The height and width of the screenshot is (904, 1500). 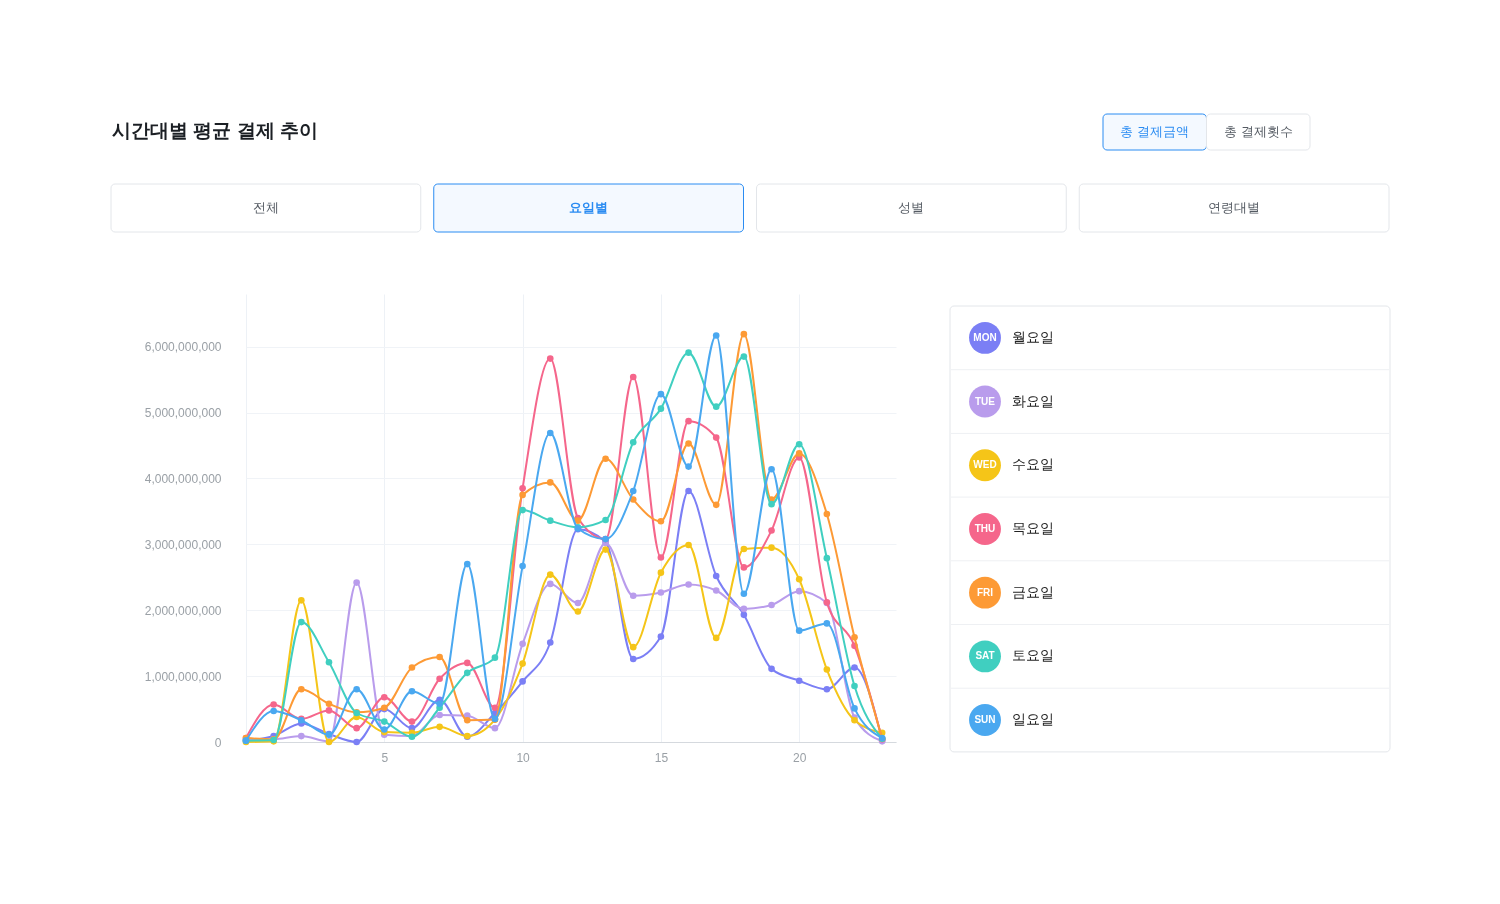 What do you see at coordinates (265, 207) in the screenshot?
I see `text: 전체` at bounding box center [265, 207].